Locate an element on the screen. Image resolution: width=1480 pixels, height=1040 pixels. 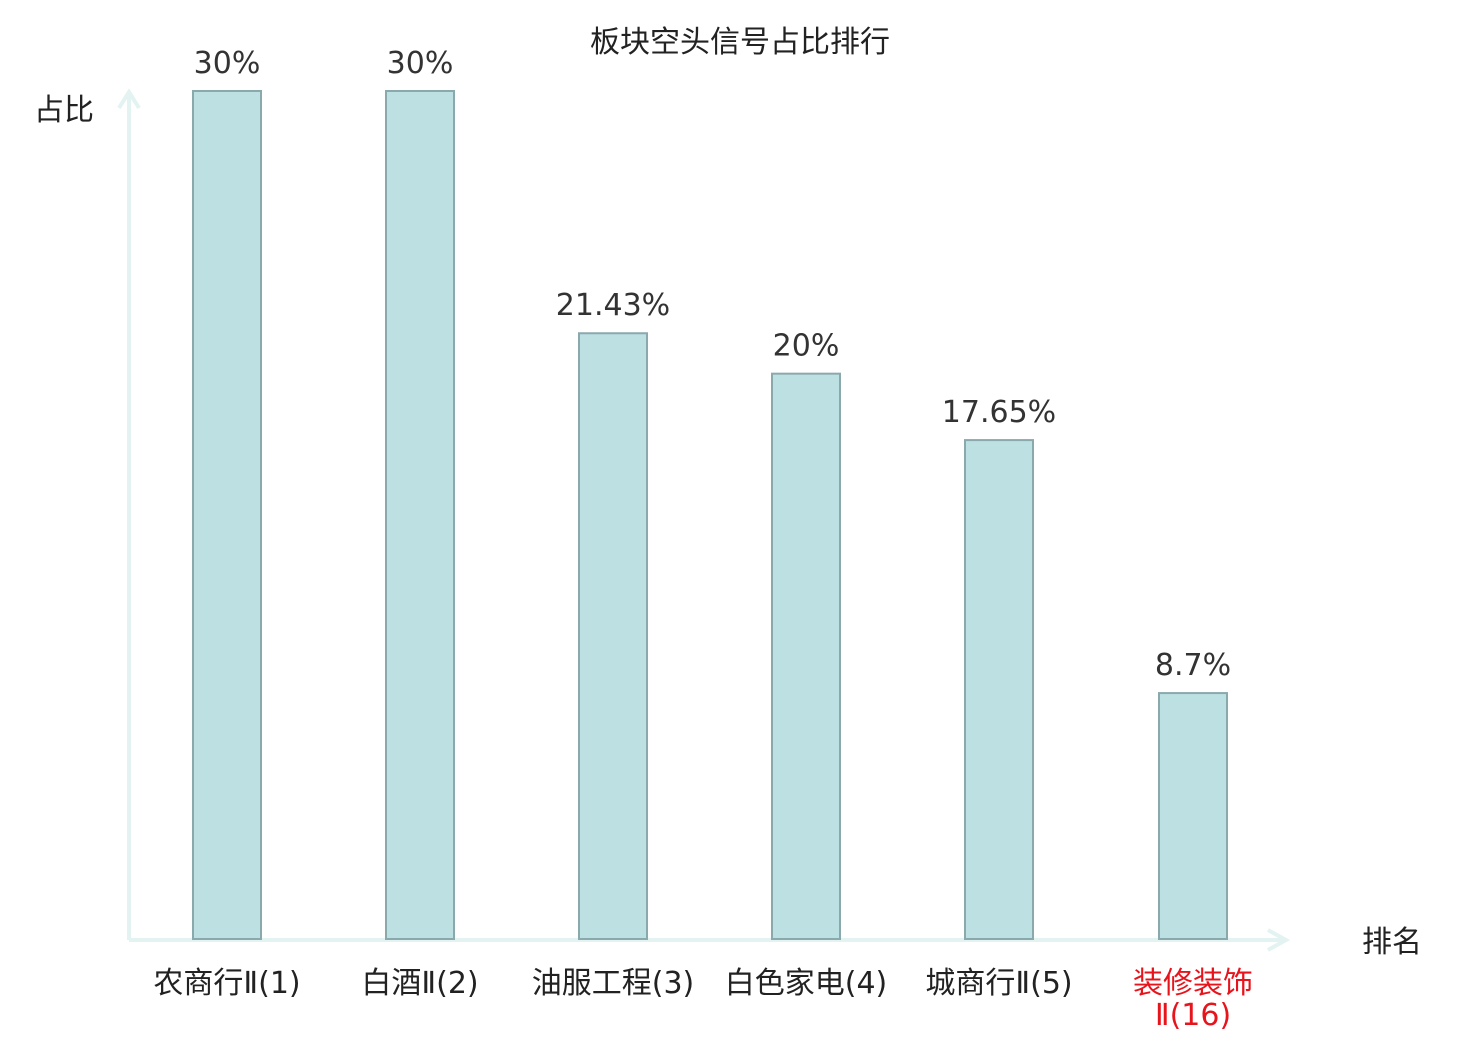
y-axis-arrow is located at coordinates (129, 99).